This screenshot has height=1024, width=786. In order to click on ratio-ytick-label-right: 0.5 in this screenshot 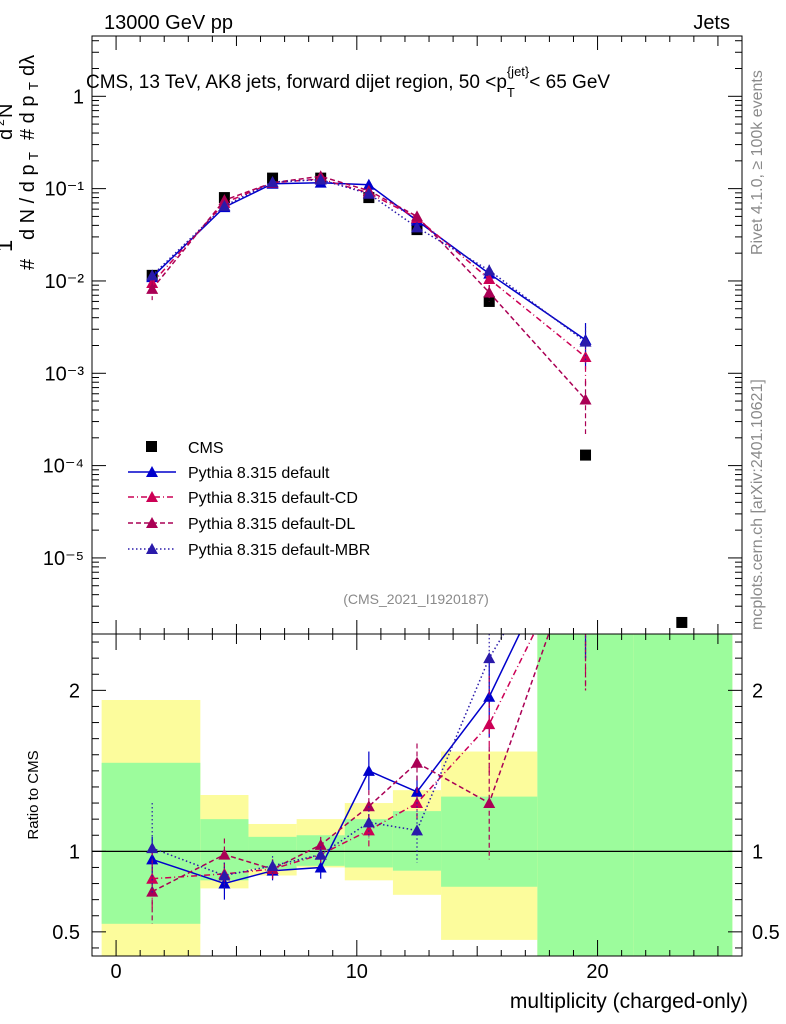, I will do `click(766, 933)`.